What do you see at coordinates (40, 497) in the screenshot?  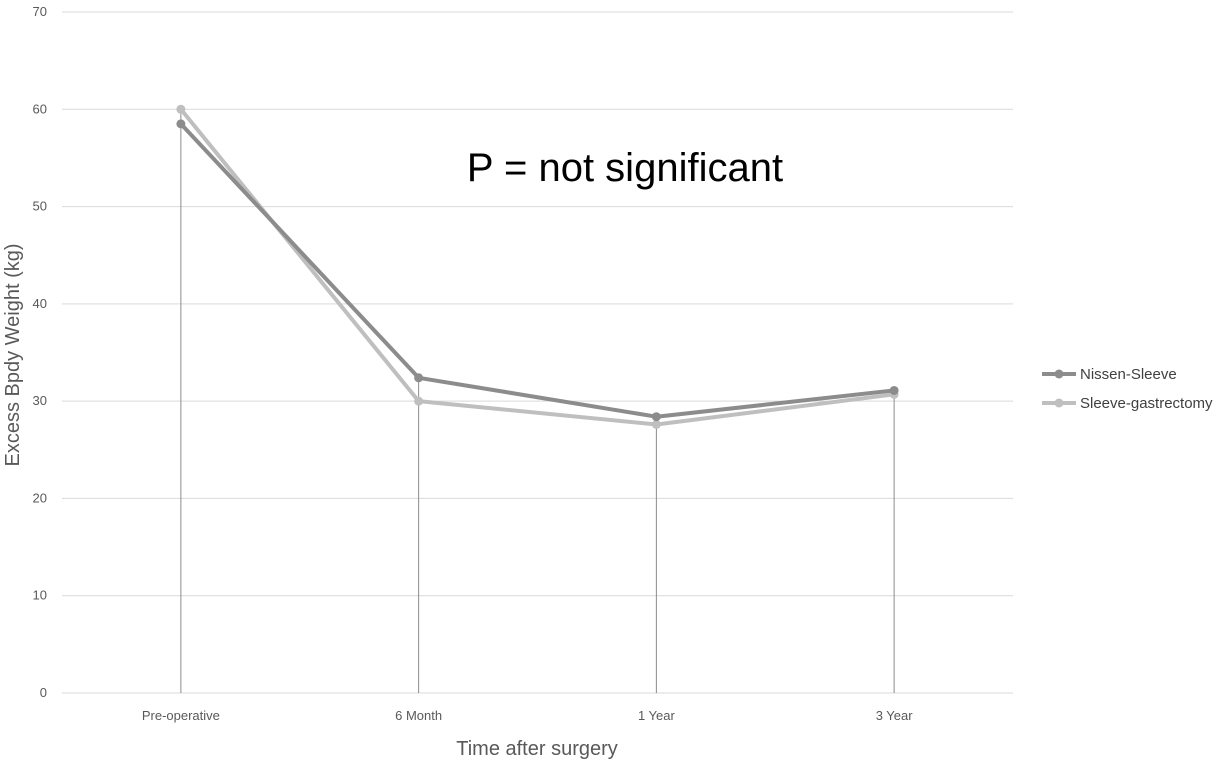 I see `y-tick-label: 20` at bounding box center [40, 497].